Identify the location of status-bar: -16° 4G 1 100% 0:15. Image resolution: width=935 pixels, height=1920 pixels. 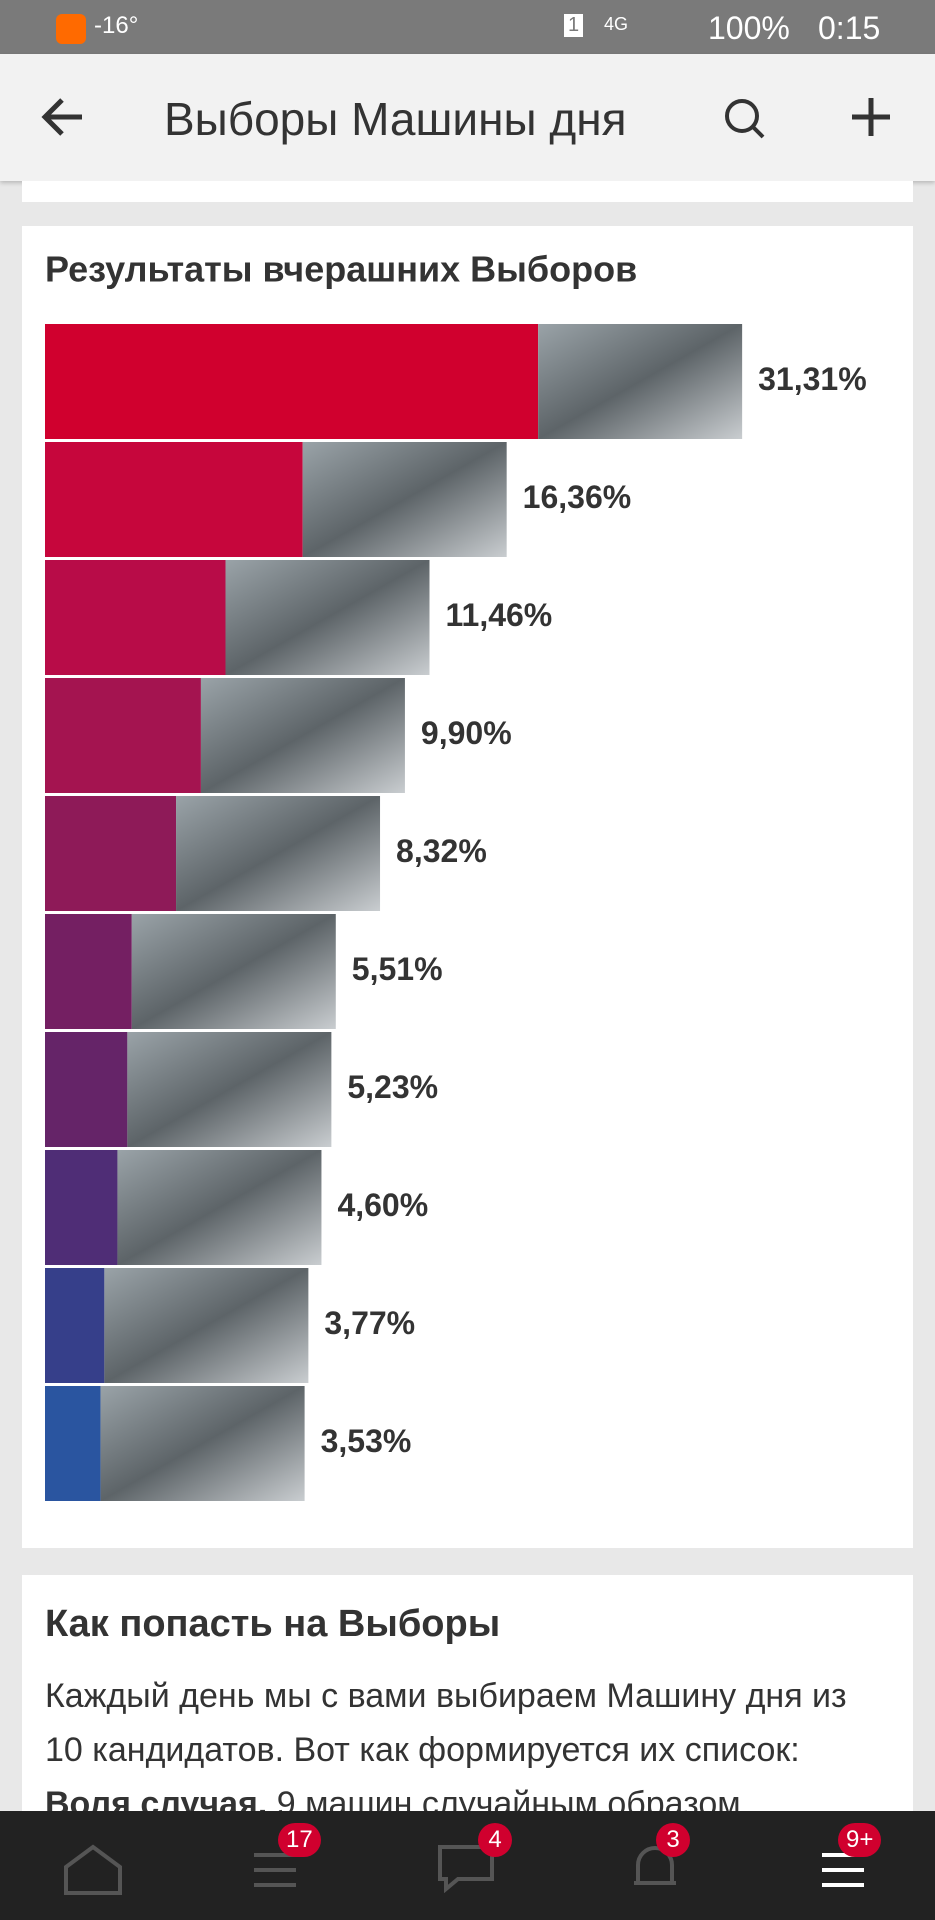
(467, 27).